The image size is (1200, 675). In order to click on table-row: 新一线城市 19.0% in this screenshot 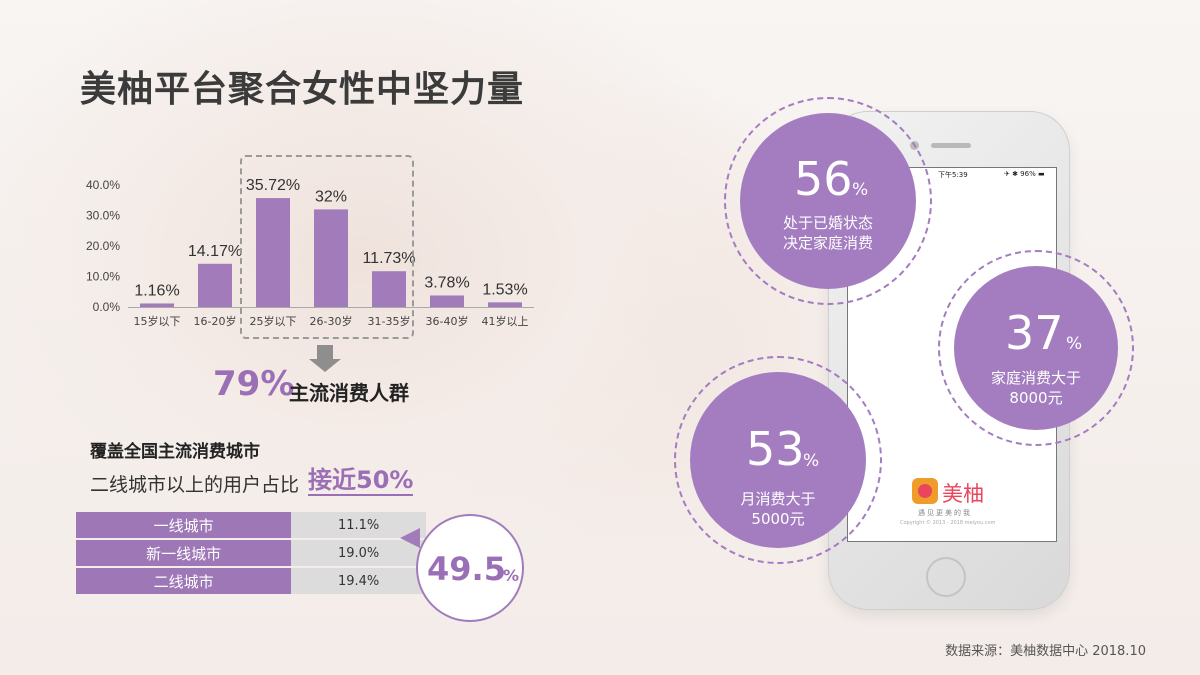, I will do `click(251, 553)`.